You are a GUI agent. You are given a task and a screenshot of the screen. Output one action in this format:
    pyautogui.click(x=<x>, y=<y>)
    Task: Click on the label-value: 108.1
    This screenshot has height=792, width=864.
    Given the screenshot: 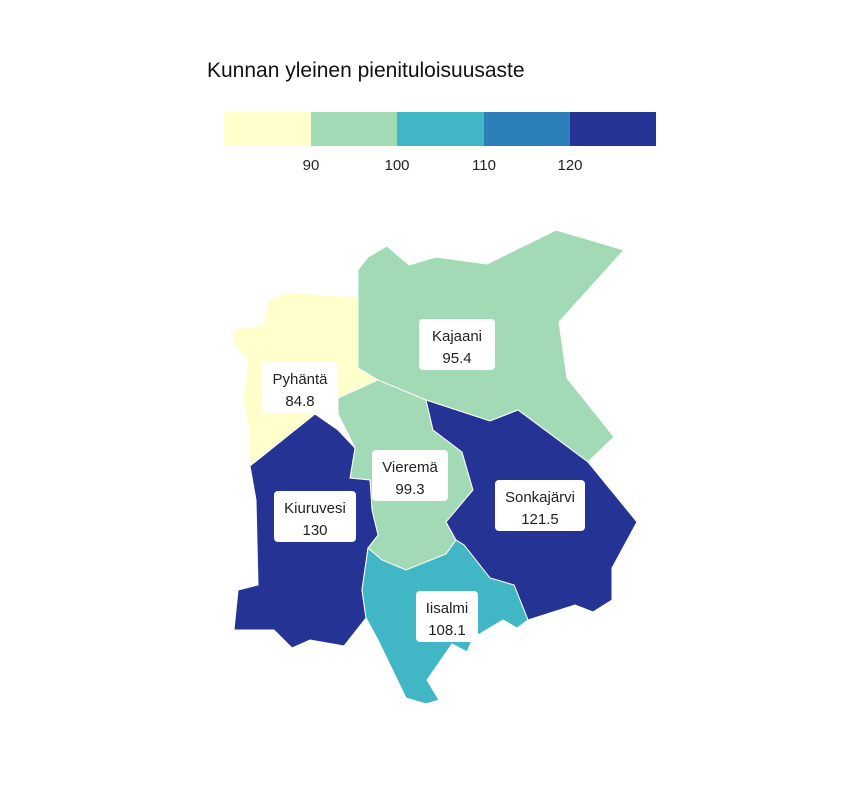 What is the action you would take?
    pyautogui.click(x=447, y=630)
    